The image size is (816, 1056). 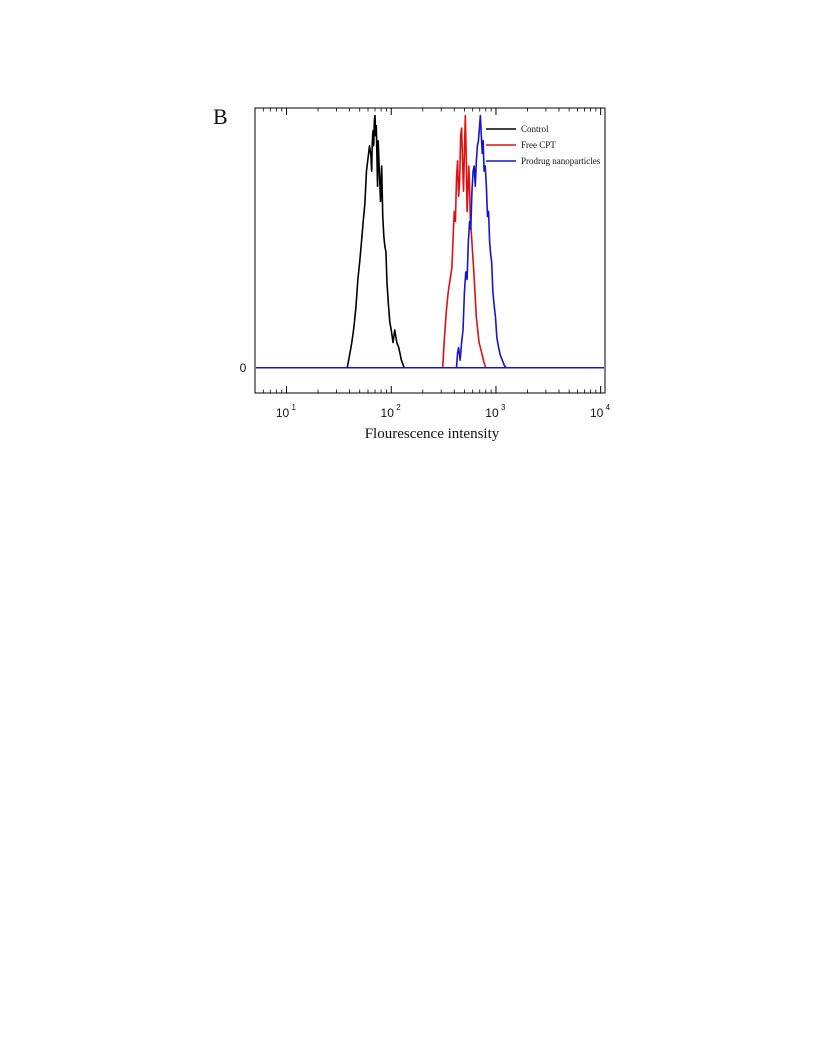 What do you see at coordinates (294, 407) in the screenshot?
I see `x-tick-exponent: 1` at bounding box center [294, 407].